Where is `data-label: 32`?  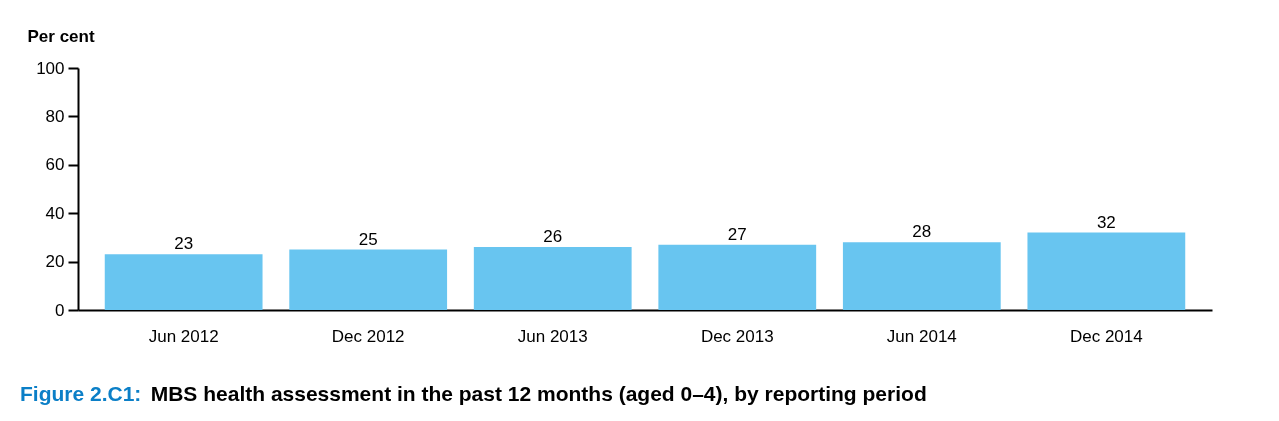
data-label: 32 is located at coordinates (1106, 222).